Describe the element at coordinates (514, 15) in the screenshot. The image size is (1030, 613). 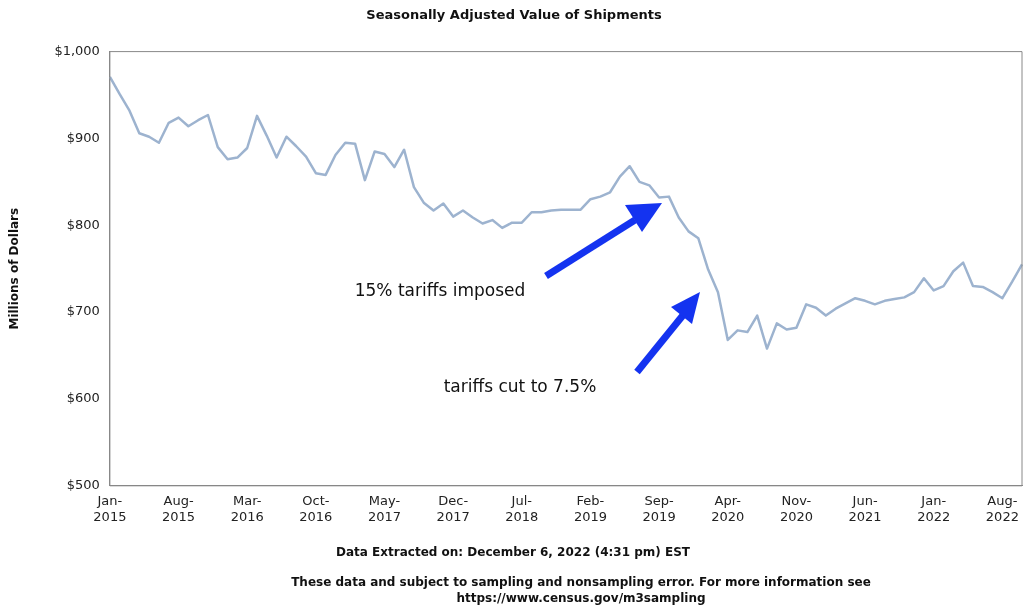
I see `chart-title: Seasonally Adjusted Value of Shipments` at that location.